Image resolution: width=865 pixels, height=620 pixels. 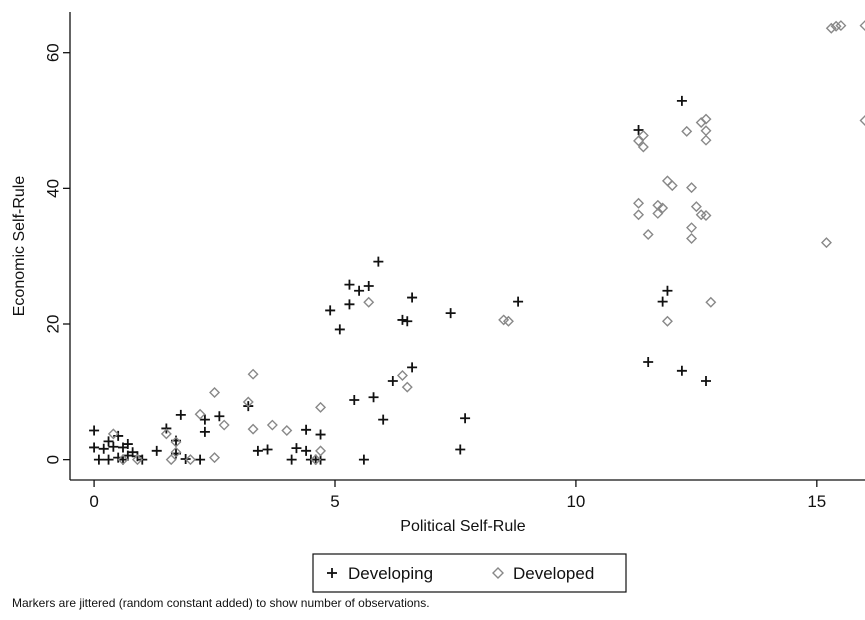 I want to click on legend: Developing Developed, so click(x=469, y=573).